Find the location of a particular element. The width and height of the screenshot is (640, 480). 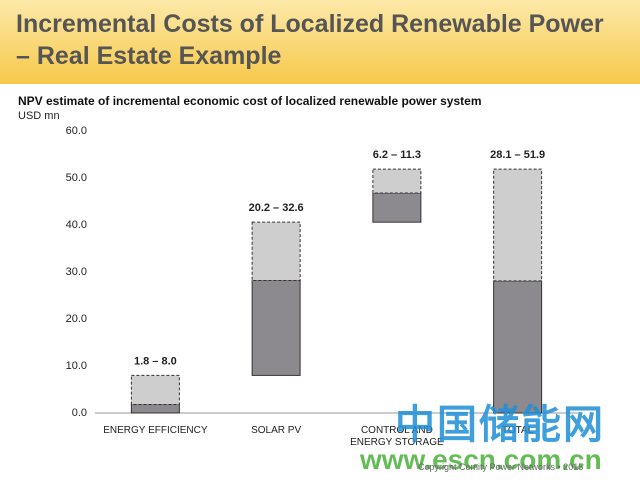

x-tick-label: CONTROL AND ENERGY STORAGE is located at coordinates (397, 436).